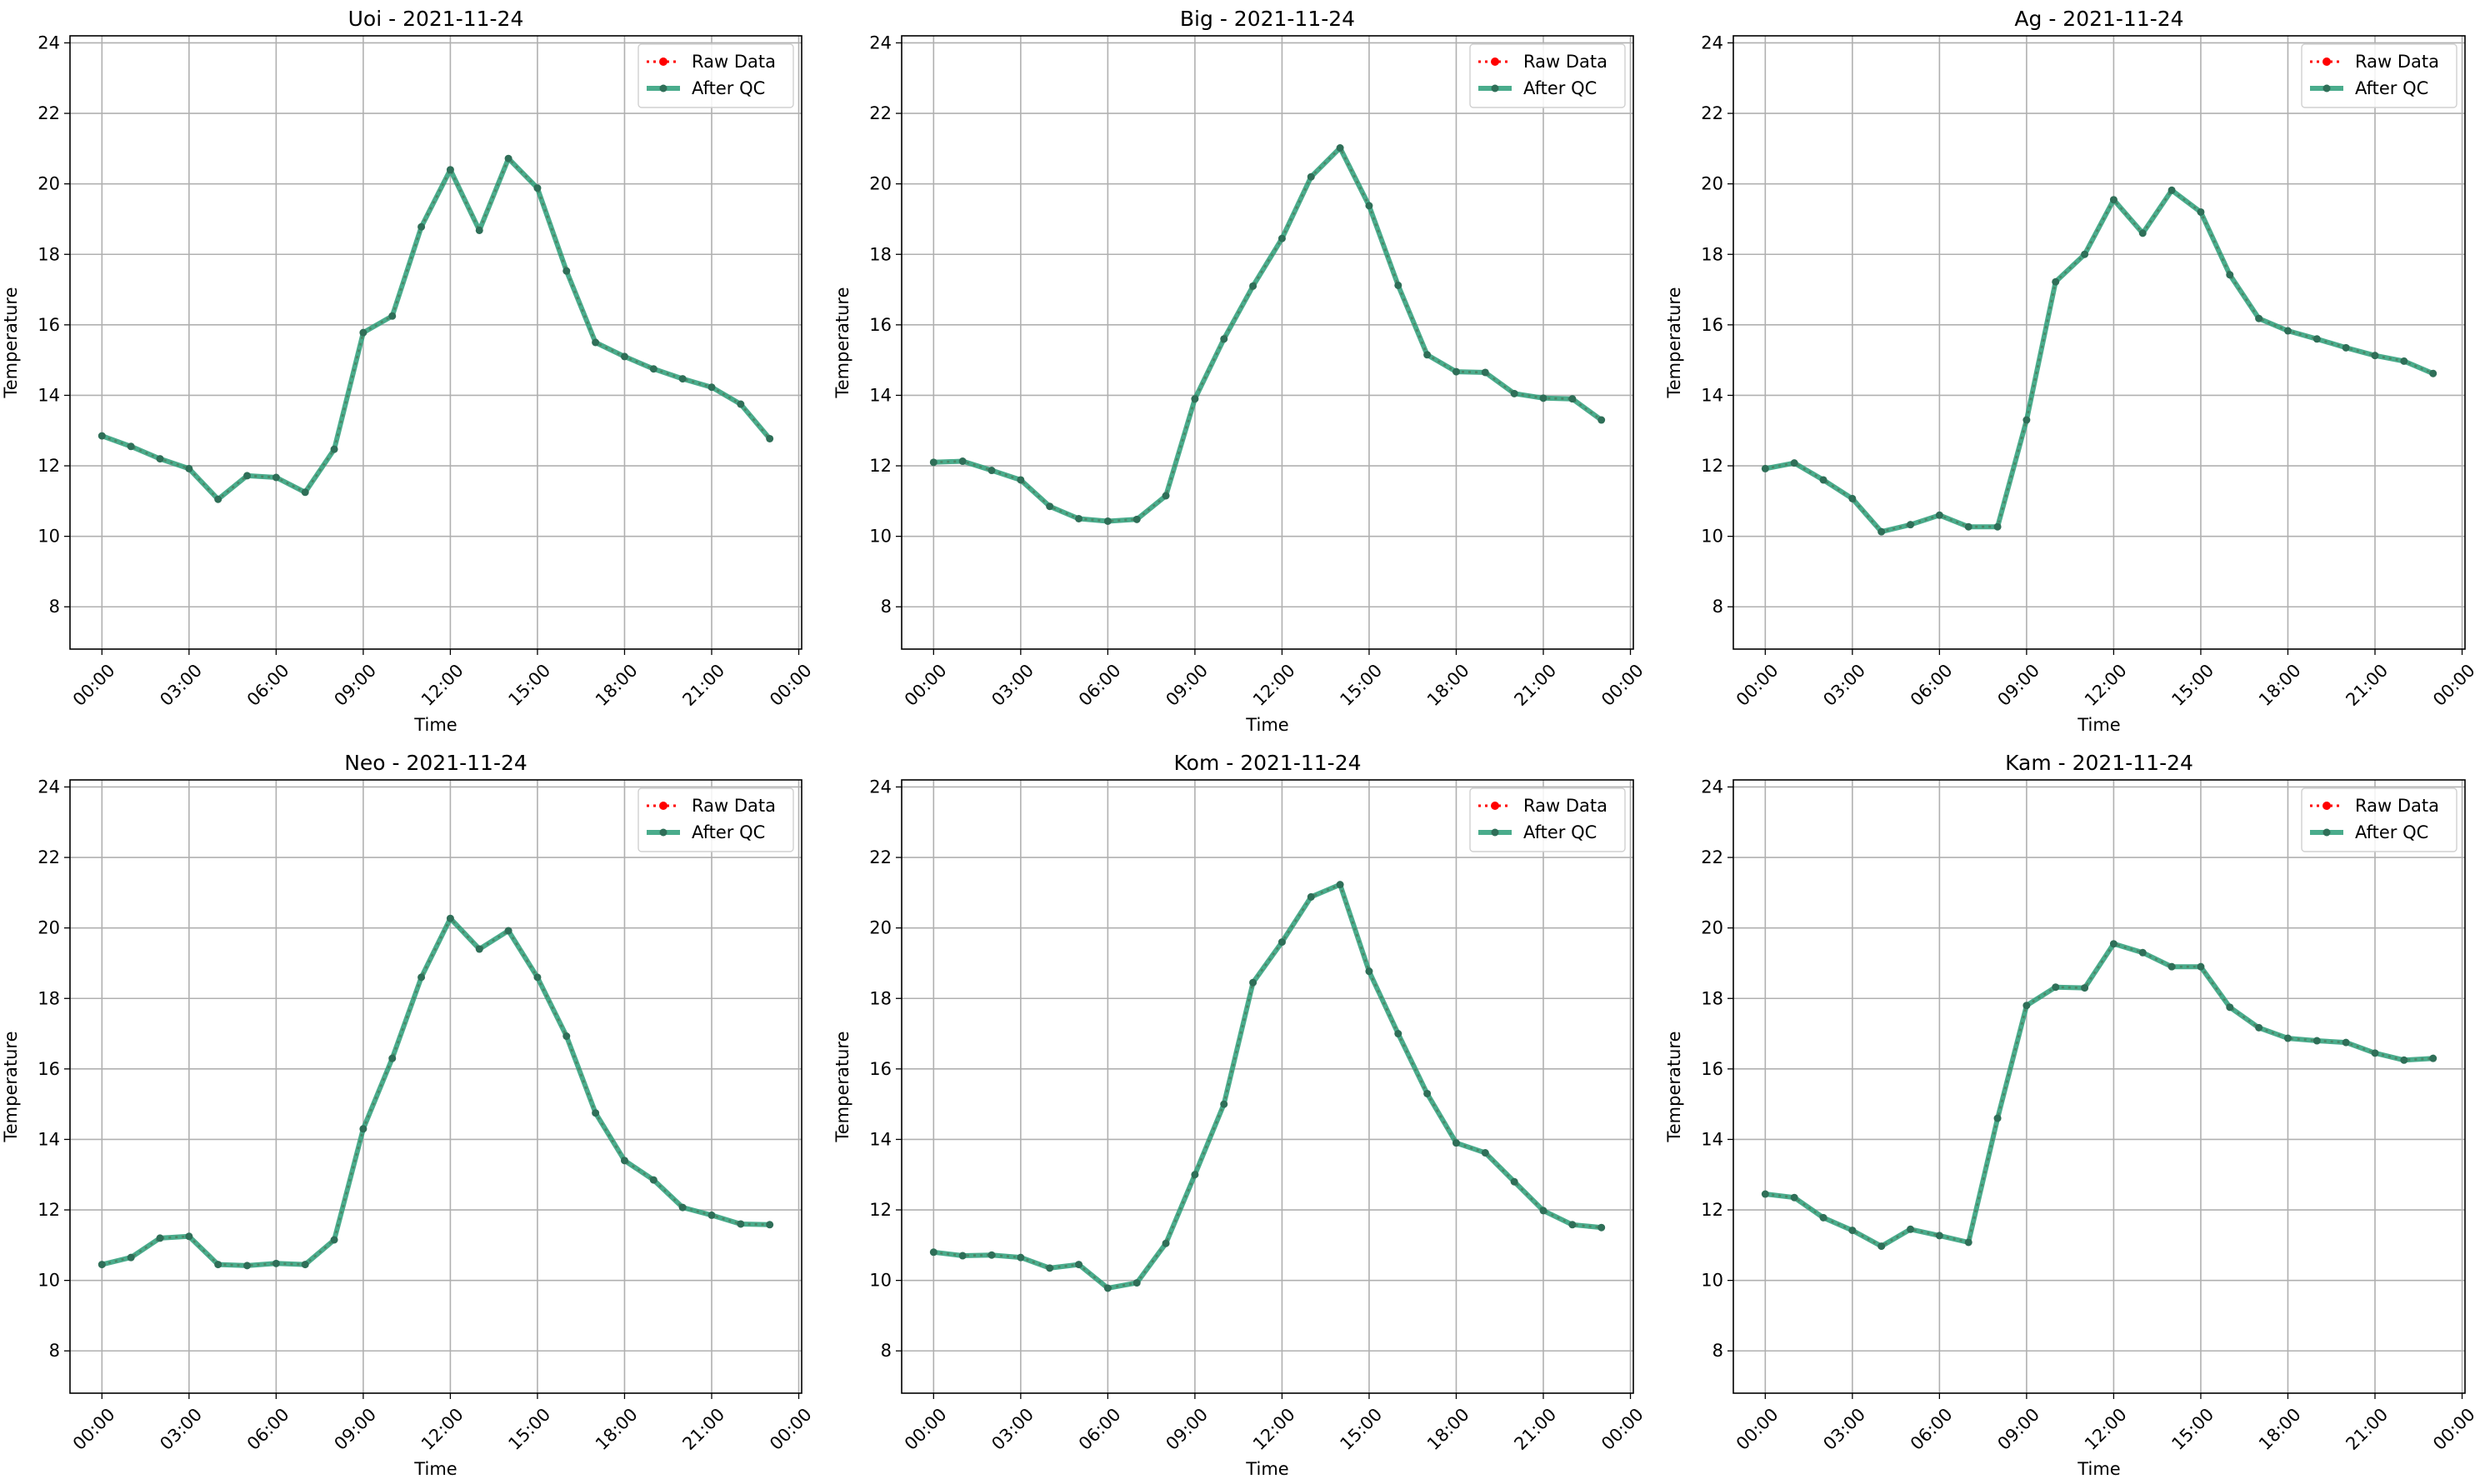  Describe the element at coordinates (2391, 88) in the screenshot. I see `legend-qc-label: After QC` at that location.